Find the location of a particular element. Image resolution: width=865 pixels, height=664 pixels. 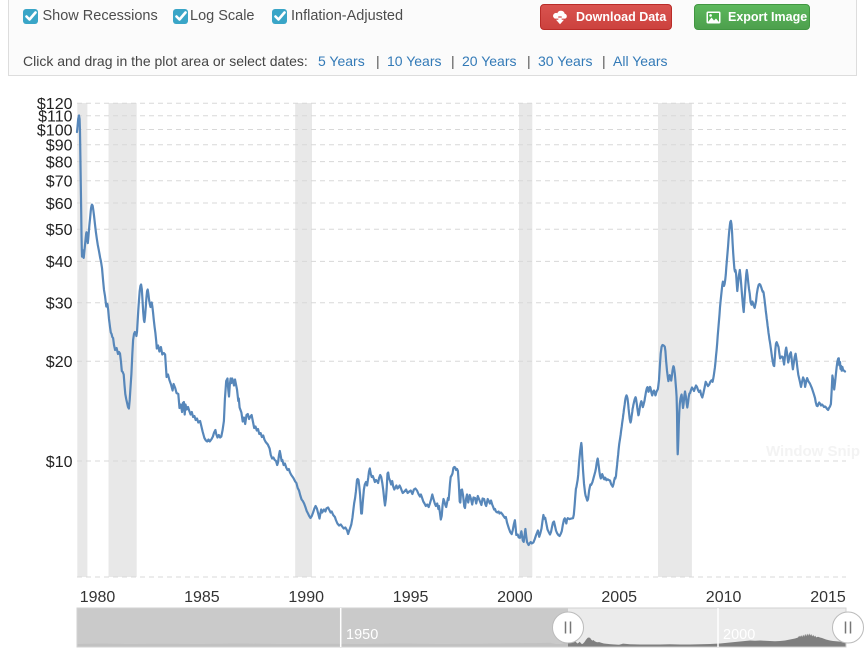

svg-text: $80 is located at coordinates (59, 162).